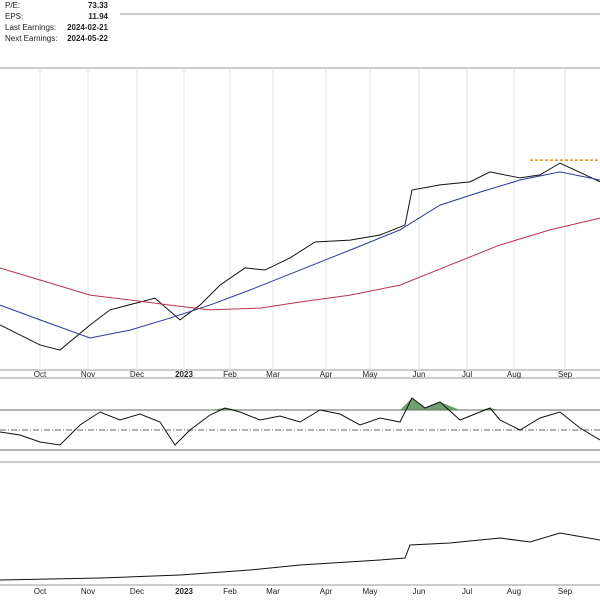 The height and width of the screenshot is (605, 600). What do you see at coordinates (98, 5) in the screenshot?
I see `info-value: 73.33` at bounding box center [98, 5].